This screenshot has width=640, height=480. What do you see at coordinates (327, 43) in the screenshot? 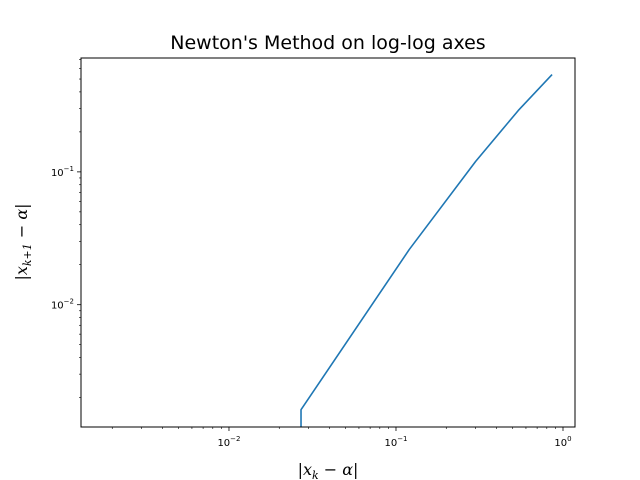
I see `chart-title: Newton's Method on log-log axes` at bounding box center [327, 43].